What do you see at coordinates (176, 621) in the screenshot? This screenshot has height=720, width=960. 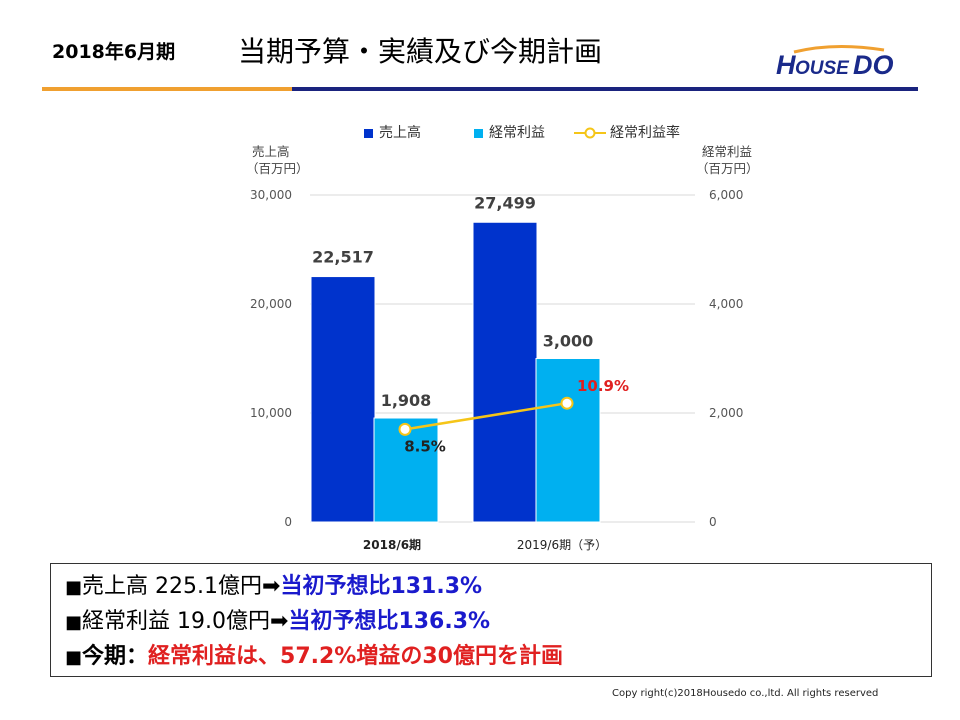 I see `summary-profit-text: 経常利益 19.0億円` at bounding box center [176, 621].